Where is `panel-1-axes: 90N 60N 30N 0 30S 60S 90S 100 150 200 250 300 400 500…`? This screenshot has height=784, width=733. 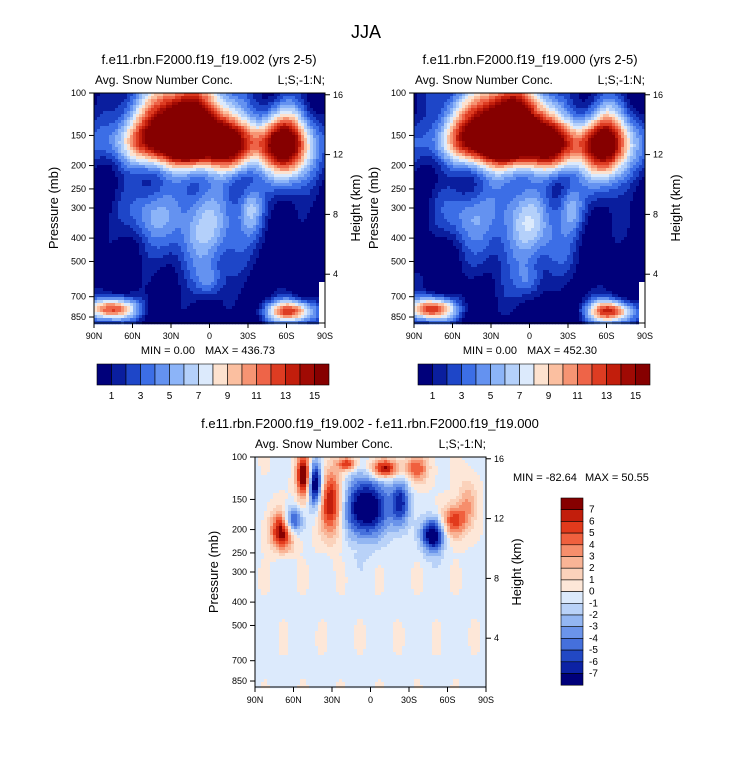 panel-1-axes: 90N 60N 30N 0 30S 60S 90S 100 150 200 250 300 400 500… is located at coordinates (207, 214).